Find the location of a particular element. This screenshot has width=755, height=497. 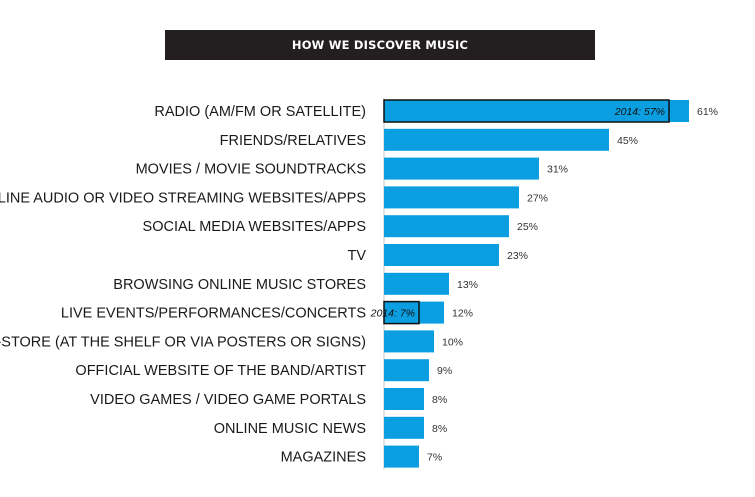

category-label: RADIO (AM/FM OR SATELLITE) is located at coordinates (260, 112).